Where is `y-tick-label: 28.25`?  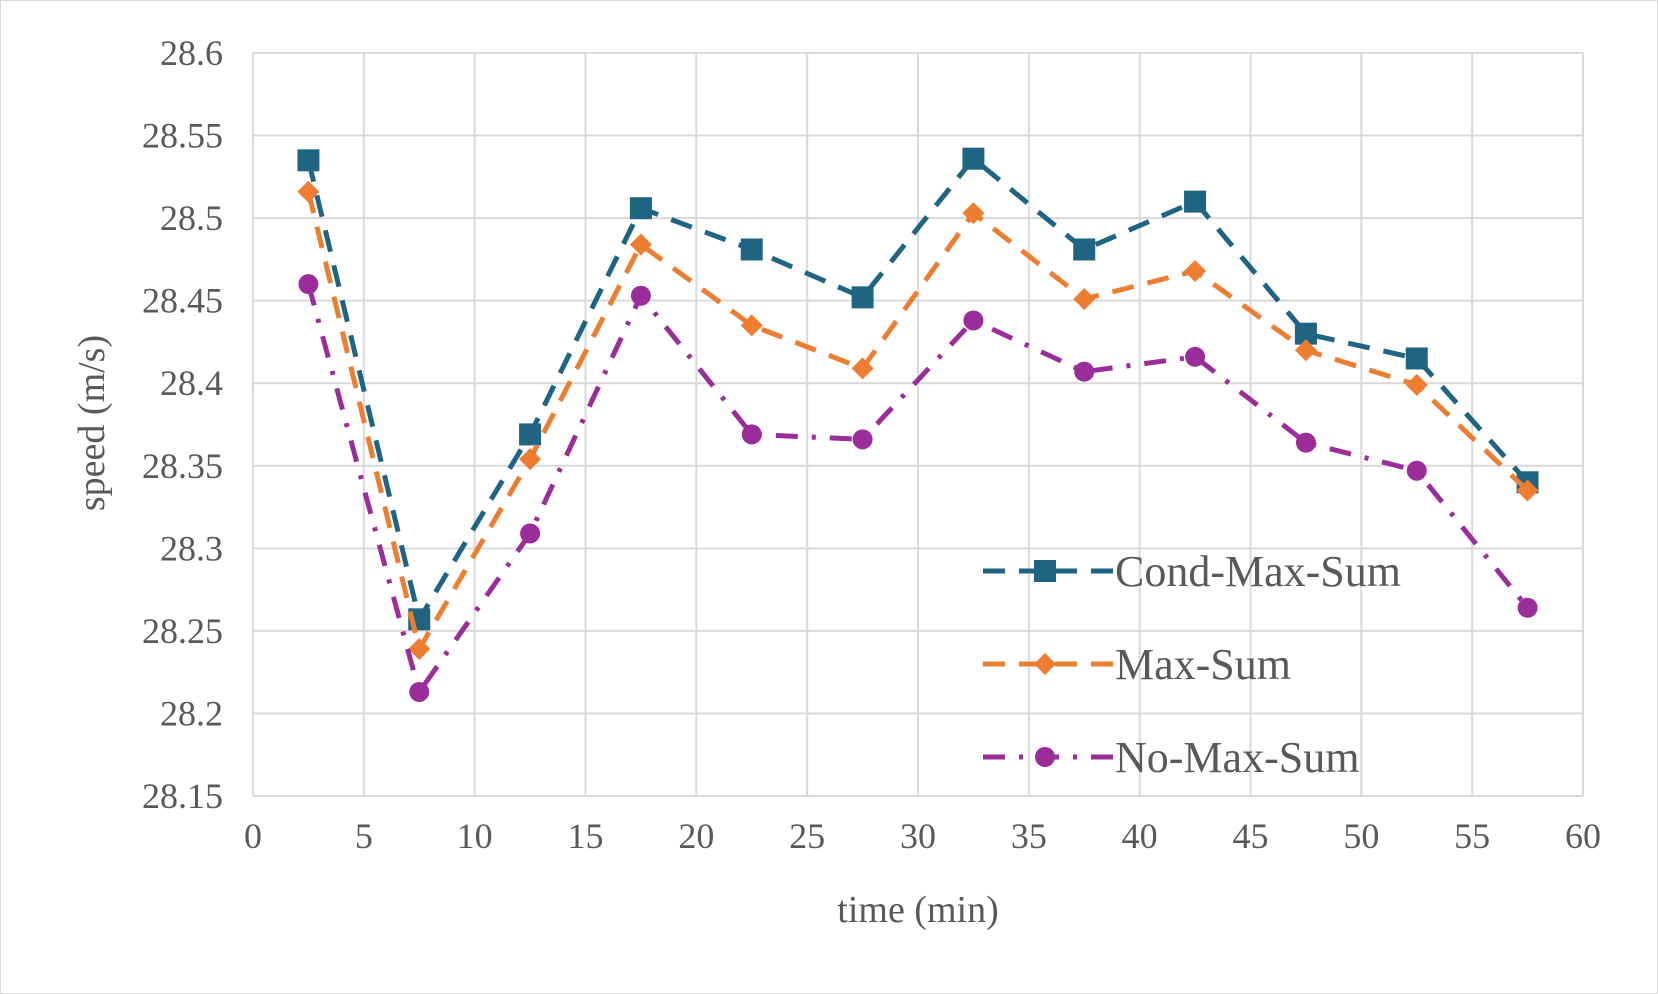
y-tick-label: 28.25 is located at coordinates (182, 631).